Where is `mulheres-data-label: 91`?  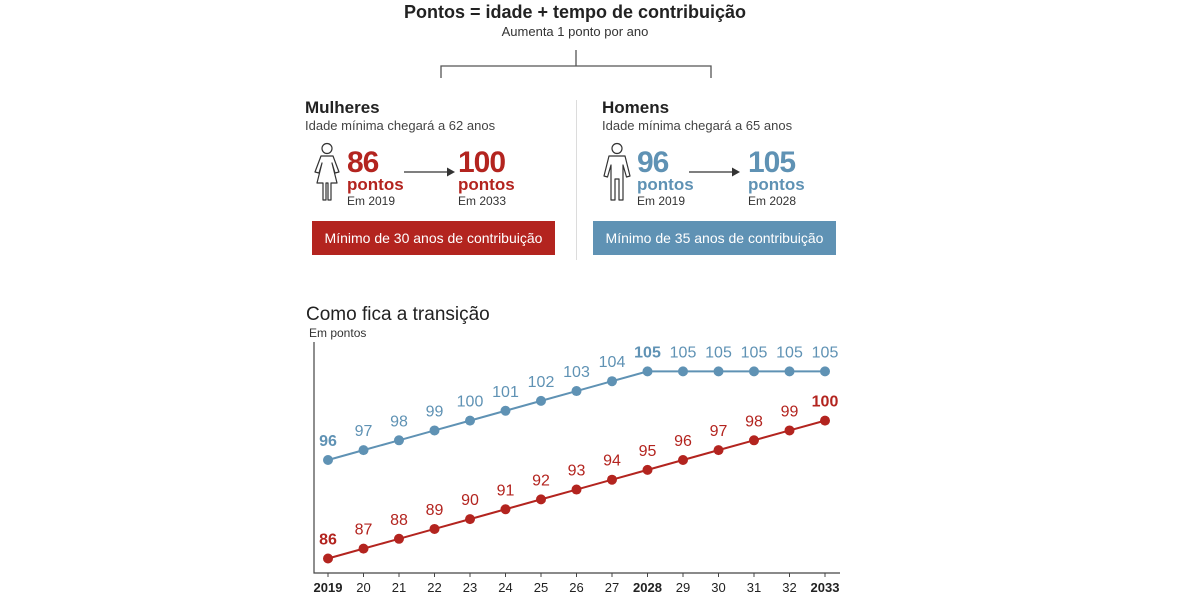
mulheres-data-label: 91 is located at coordinates (506, 490).